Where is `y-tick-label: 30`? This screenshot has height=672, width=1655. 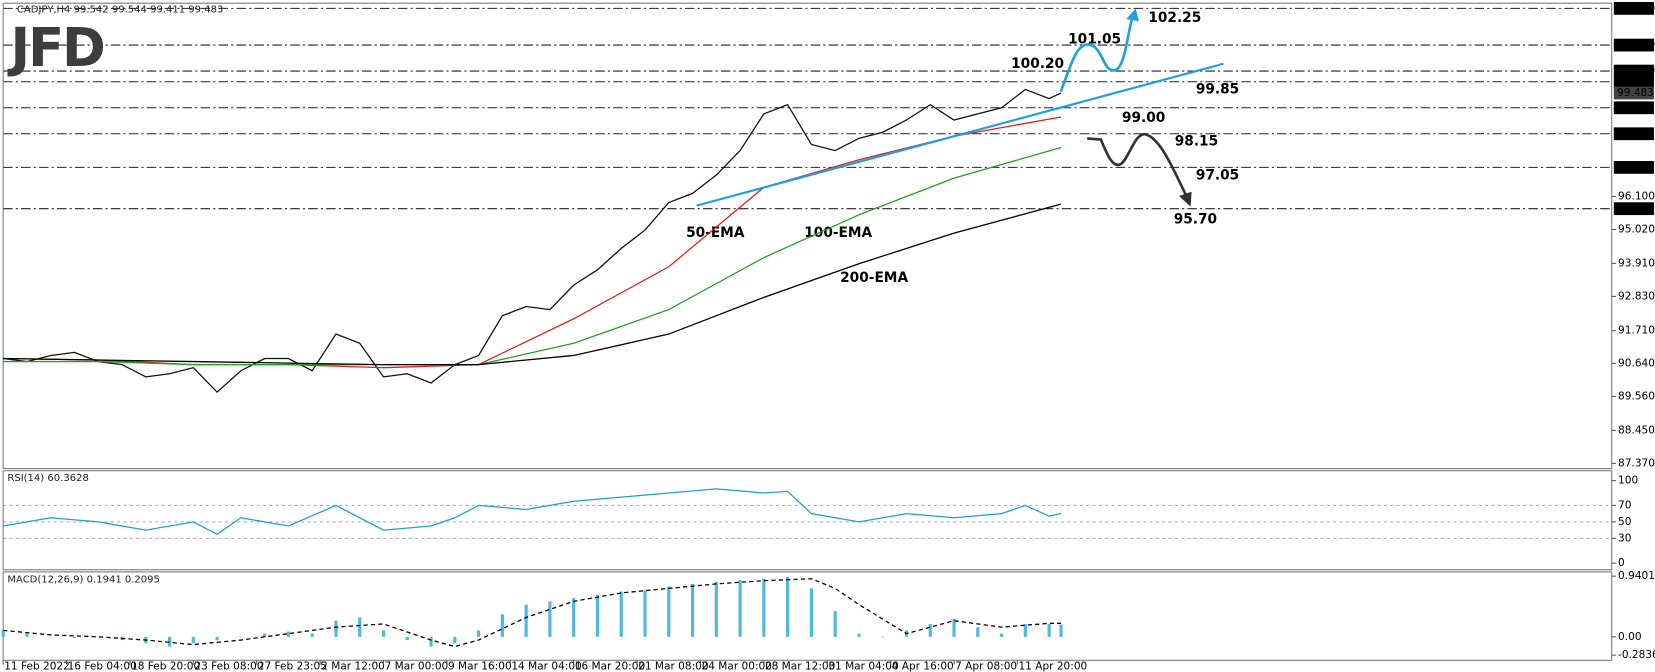
y-tick-label: 30 is located at coordinates (1625, 538).